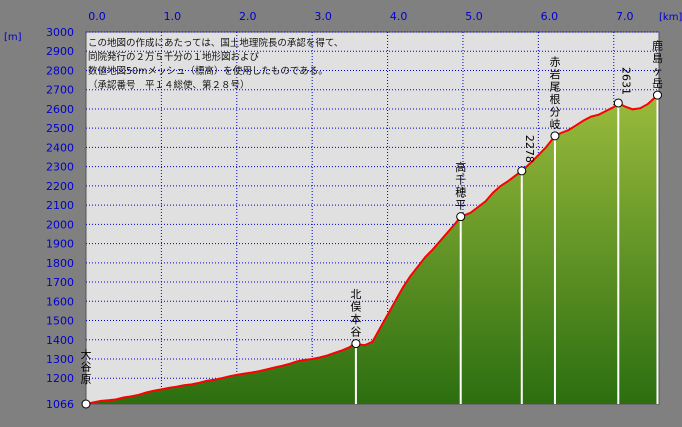 This screenshot has height=427, width=682. What do you see at coordinates (60, 205) in the screenshot?
I see `y-tick-label: 2100` at bounding box center [60, 205].